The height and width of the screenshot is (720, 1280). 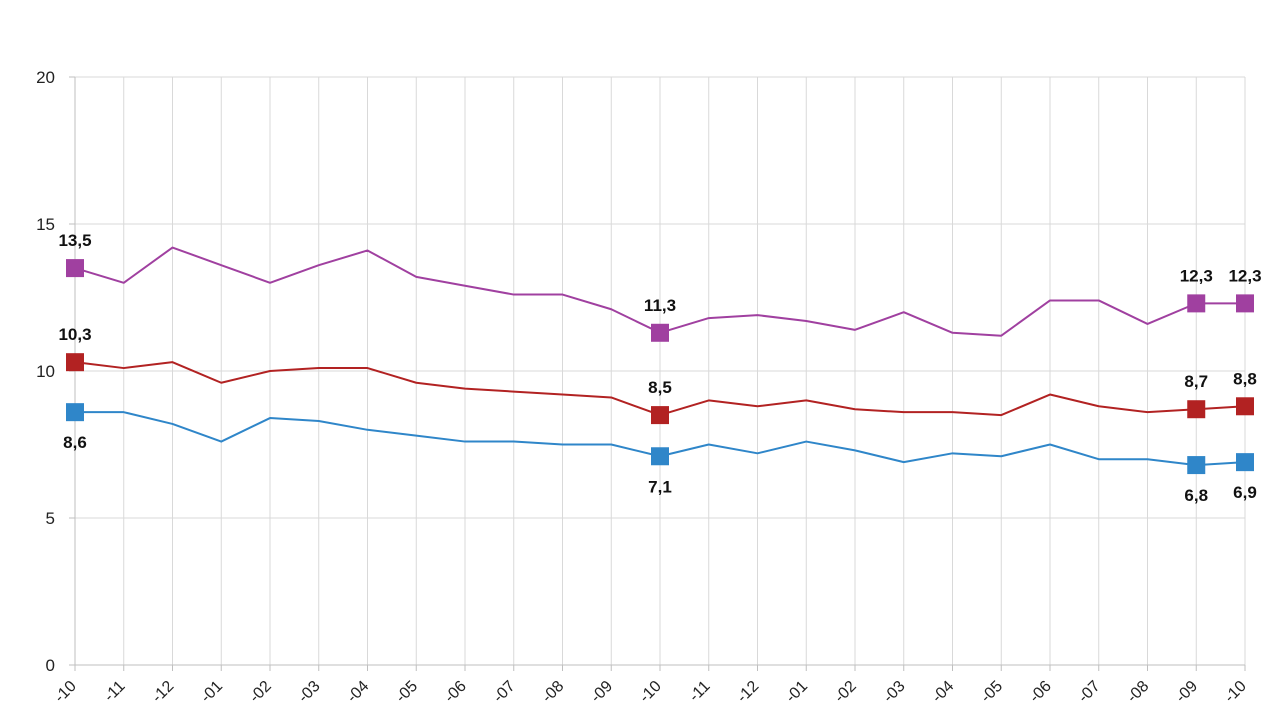 I want to click on y-tick-label: 5, so click(x=50, y=518).